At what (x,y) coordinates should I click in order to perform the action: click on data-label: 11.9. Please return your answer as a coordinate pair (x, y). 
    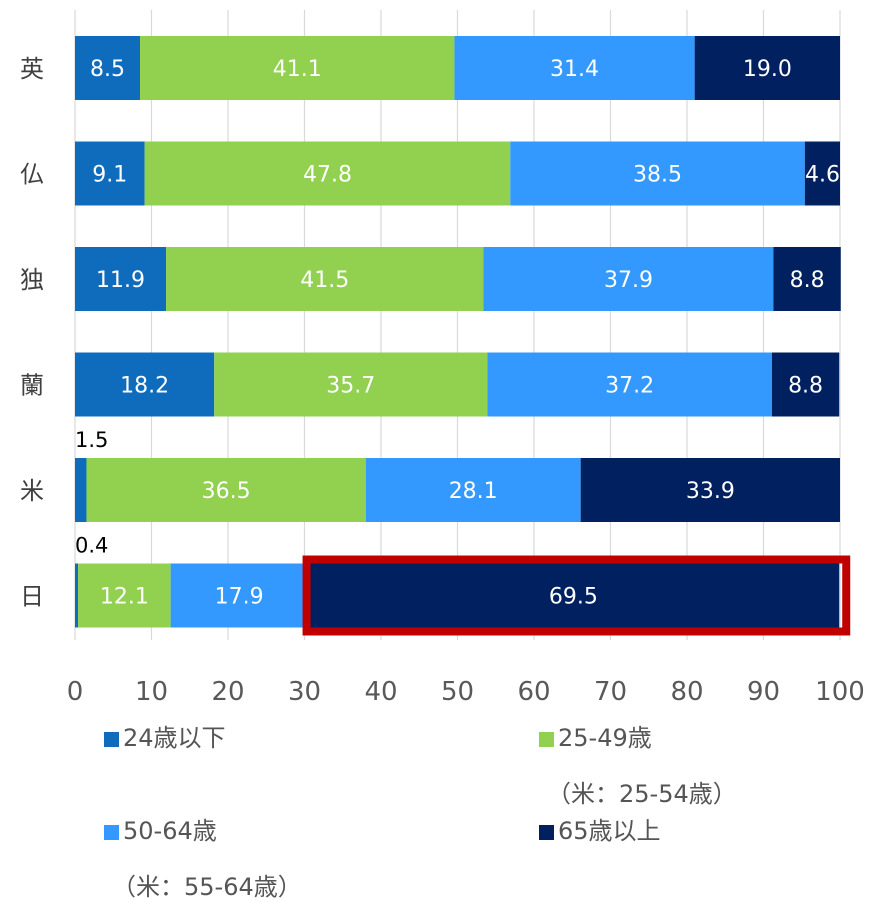
    Looking at the image, I should click on (120, 280).